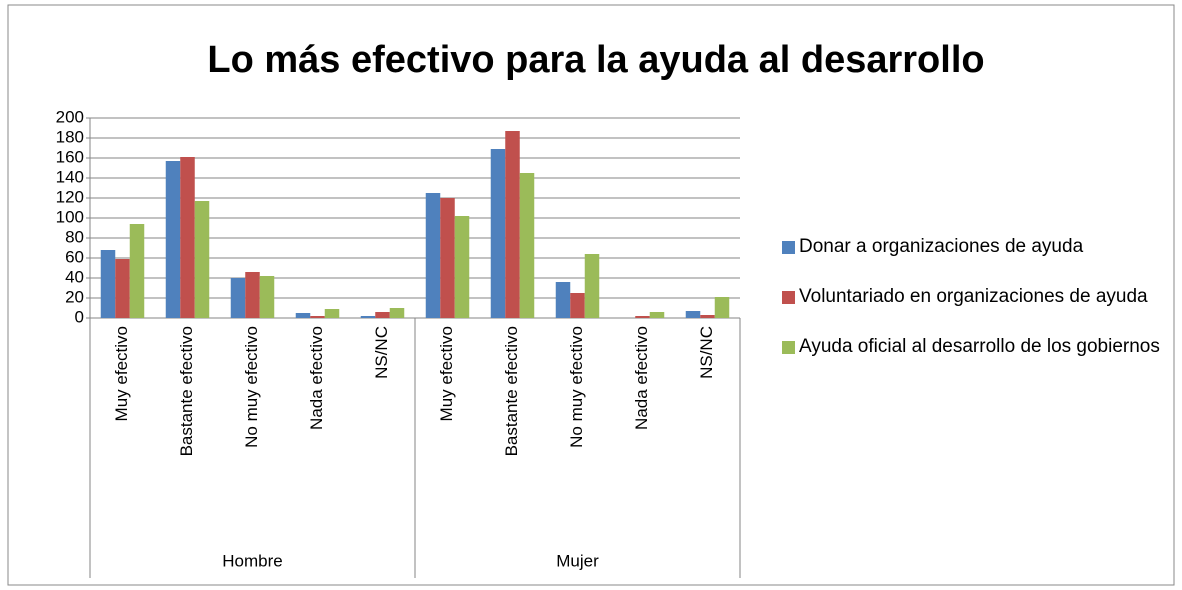  I want to click on legend-item: Voluntariado en organizaciones de ayuda, so click(974, 297).